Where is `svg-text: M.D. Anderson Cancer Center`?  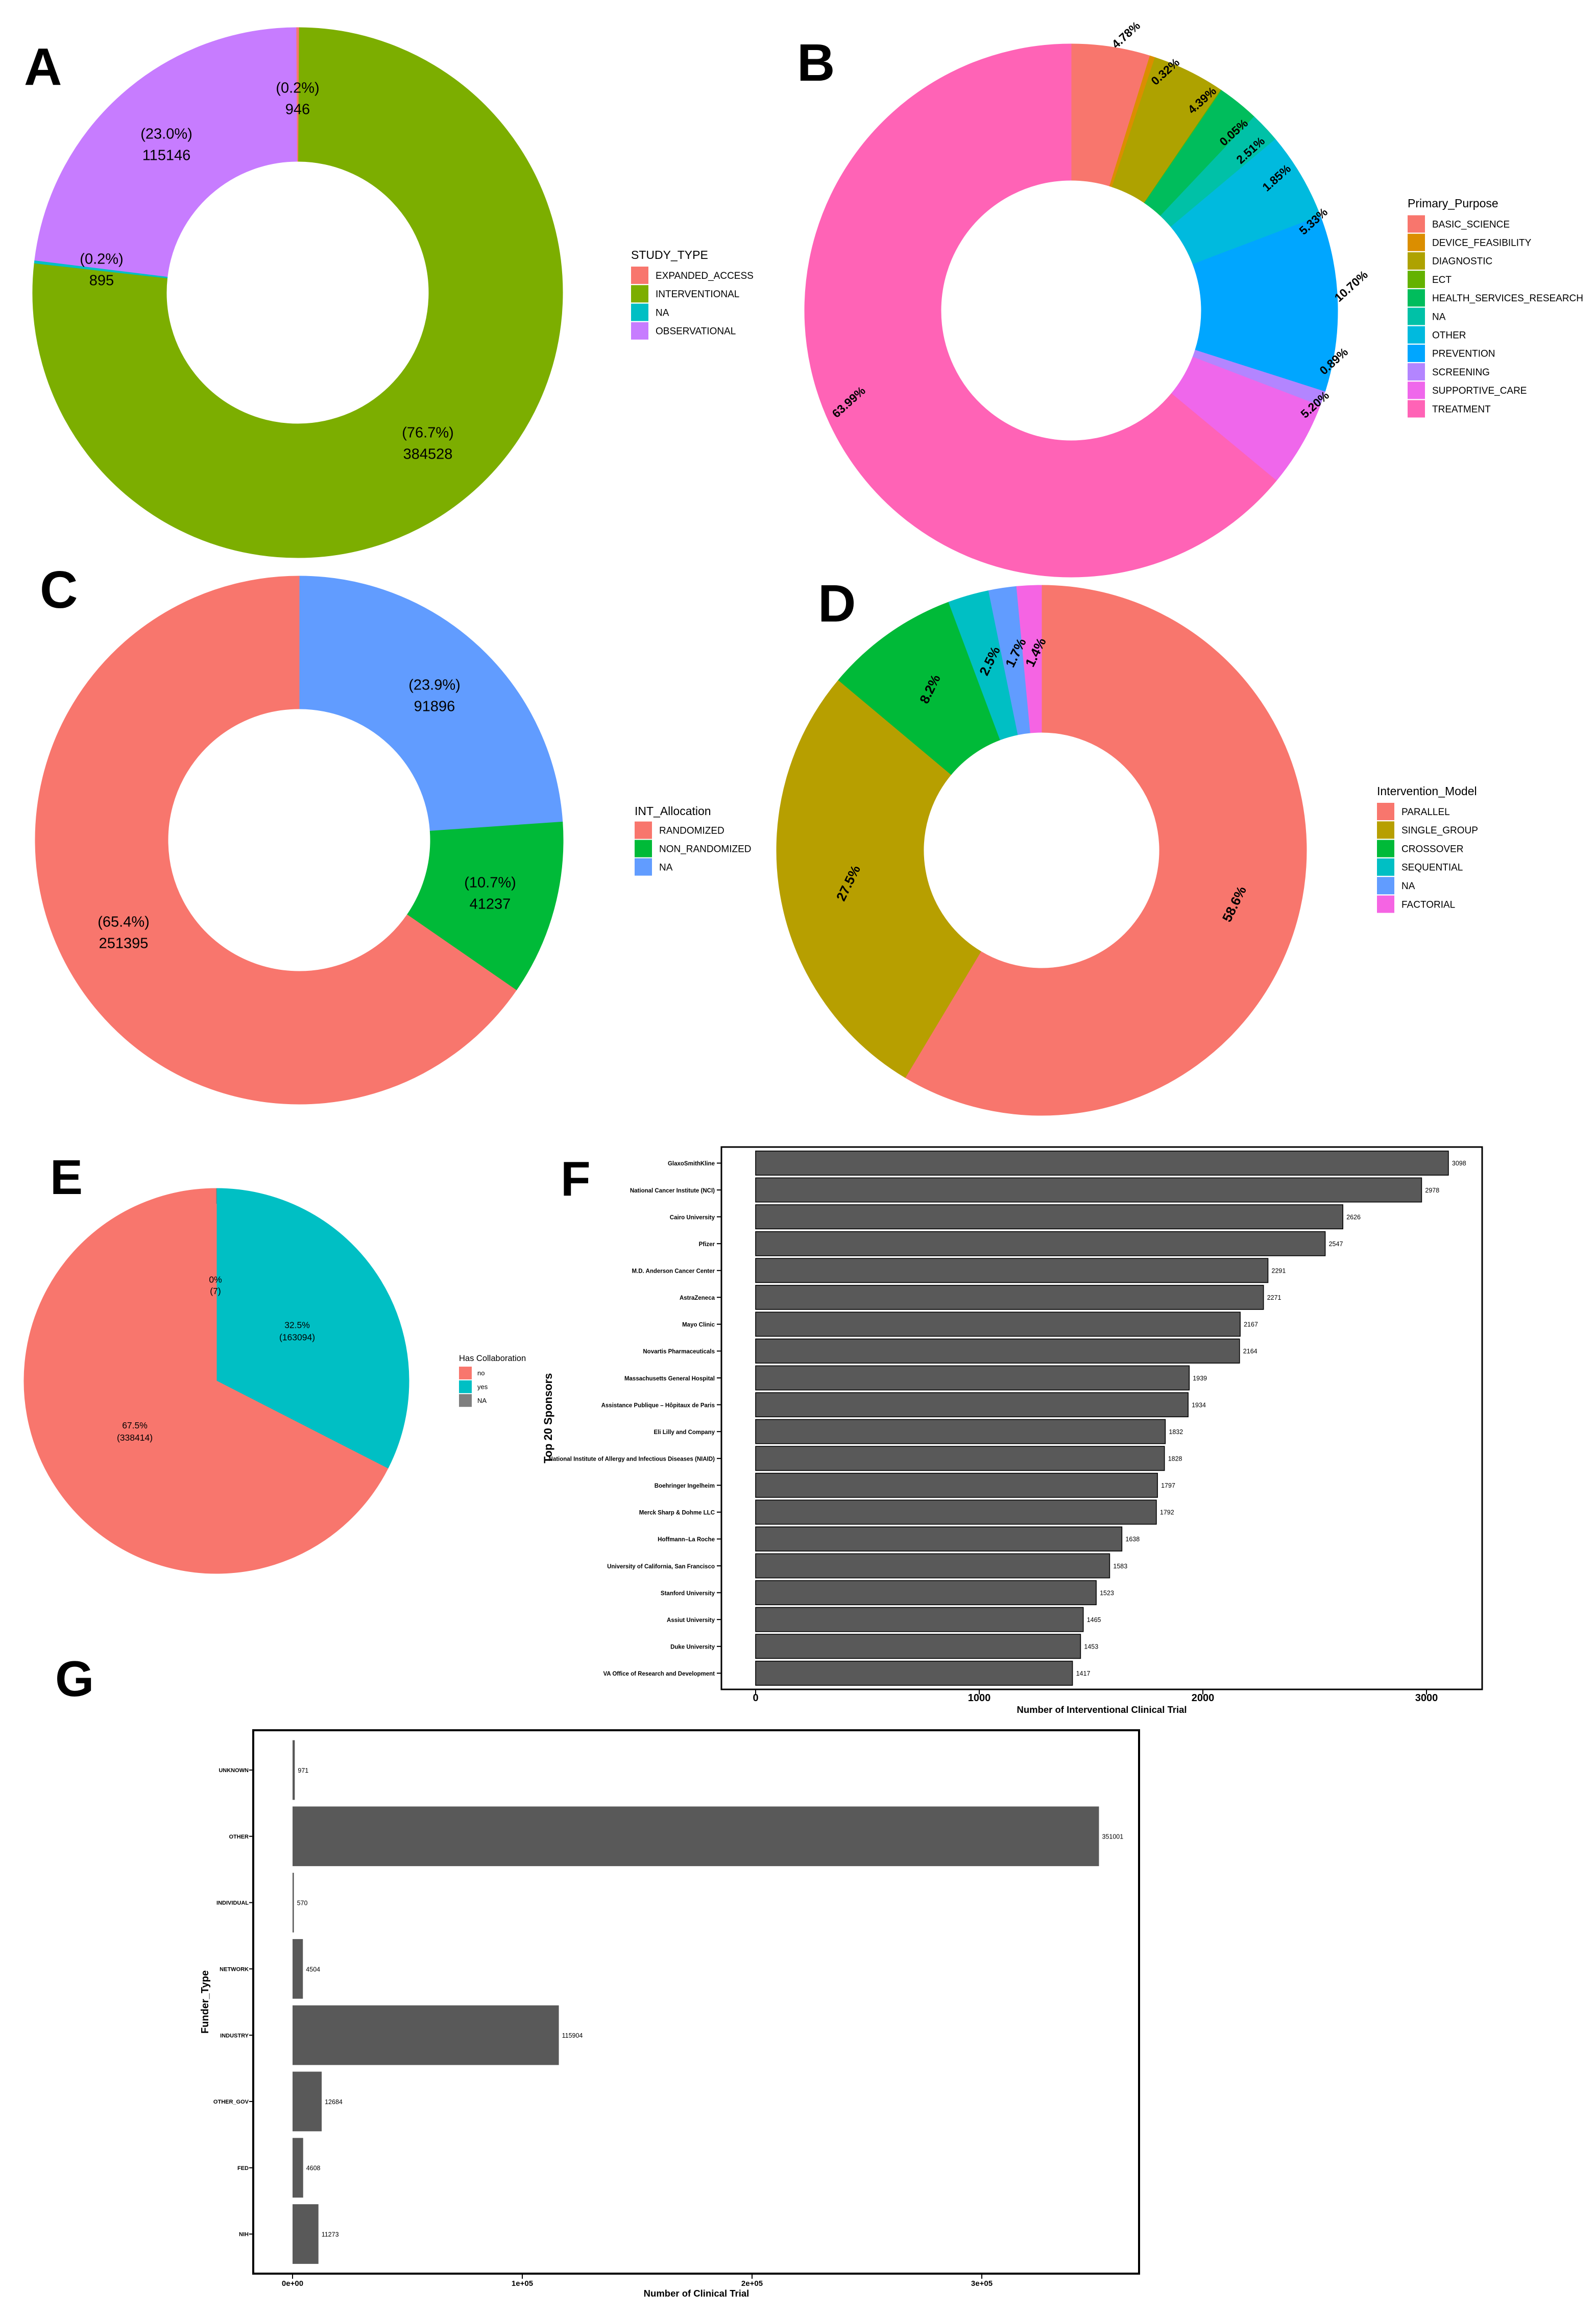 svg-text: M.D. Anderson Cancer Center is located at coordinates (673, 1272).